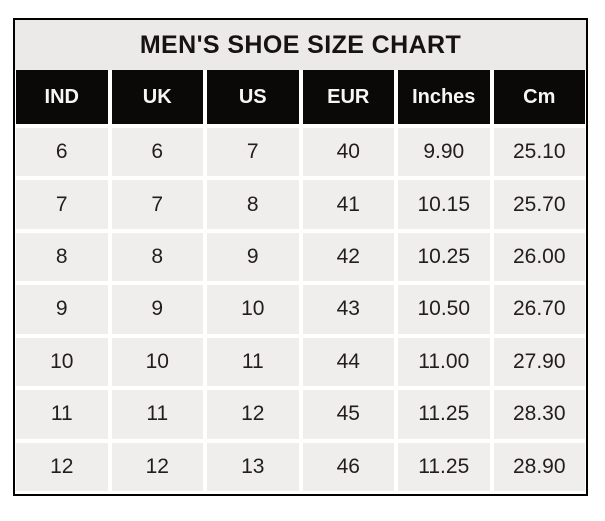 Image resolution: width=605 pixels, height=521 pixels. I want to click on table-cell: 10.15, so click(444, 204).